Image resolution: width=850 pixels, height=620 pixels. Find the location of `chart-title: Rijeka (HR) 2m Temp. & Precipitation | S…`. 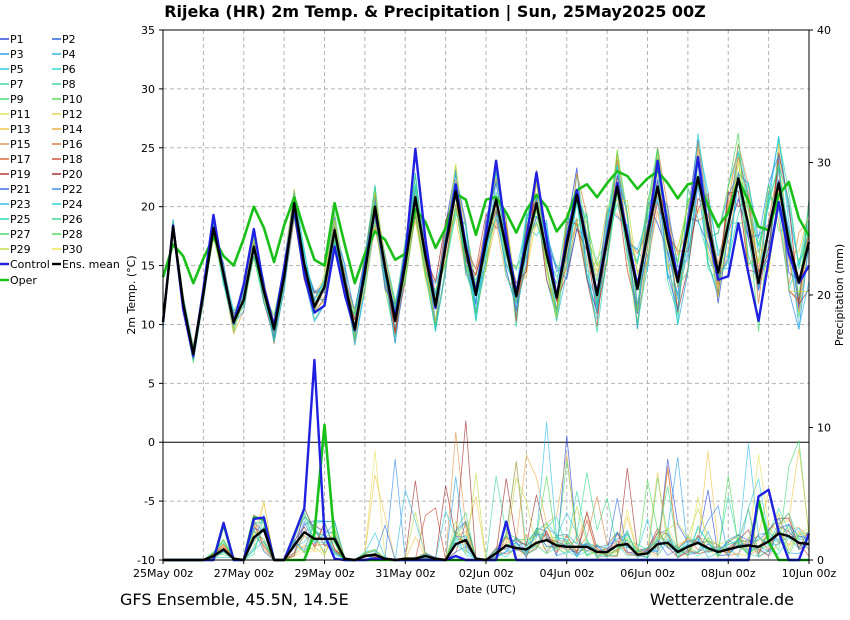

chart-title: Rijeka (HR) 2m Temp. & Precipitation | S… is located at coordinates (435, 12).